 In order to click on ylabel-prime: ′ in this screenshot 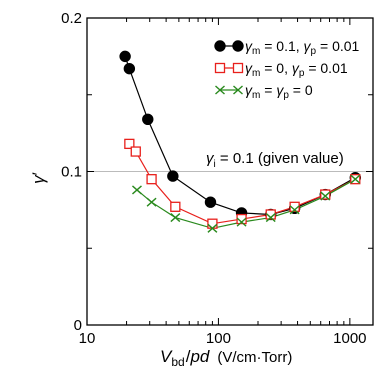, I will do `click(38, 173)`.